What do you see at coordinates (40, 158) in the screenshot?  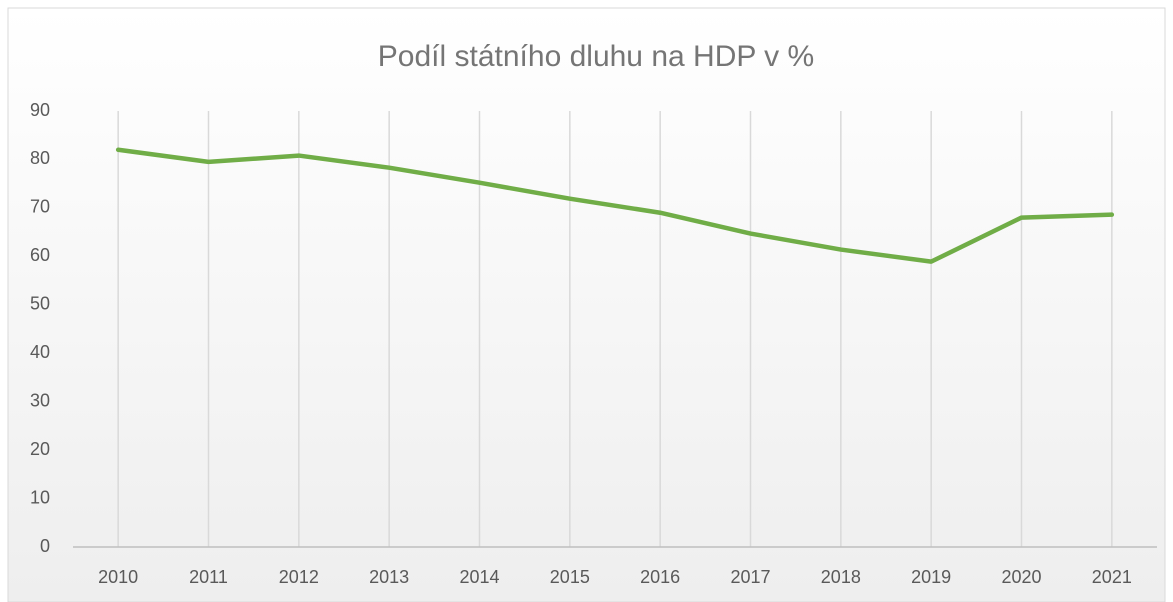 I see `y-tick-label: 80` at bounding box center [40, 158].